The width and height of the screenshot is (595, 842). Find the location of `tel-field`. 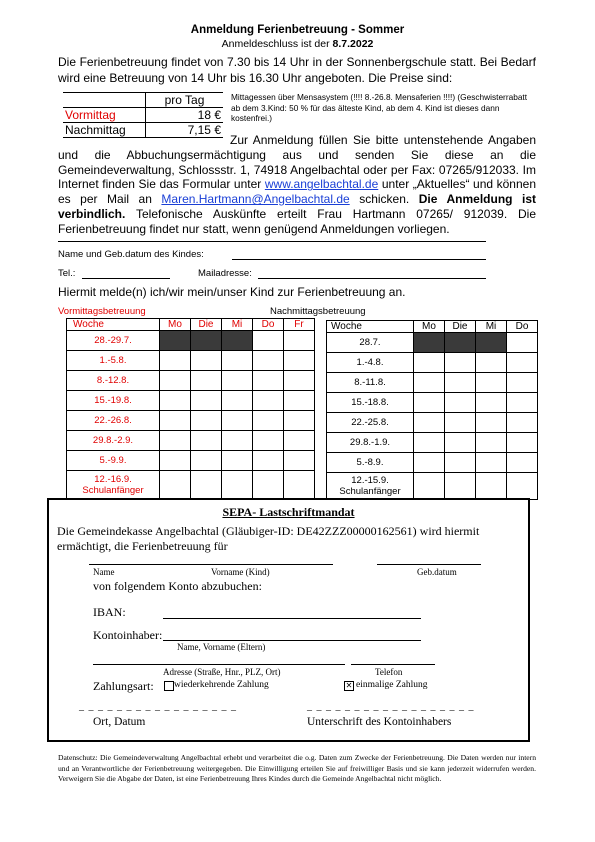

tel-field is located at coordinates (126, 278).